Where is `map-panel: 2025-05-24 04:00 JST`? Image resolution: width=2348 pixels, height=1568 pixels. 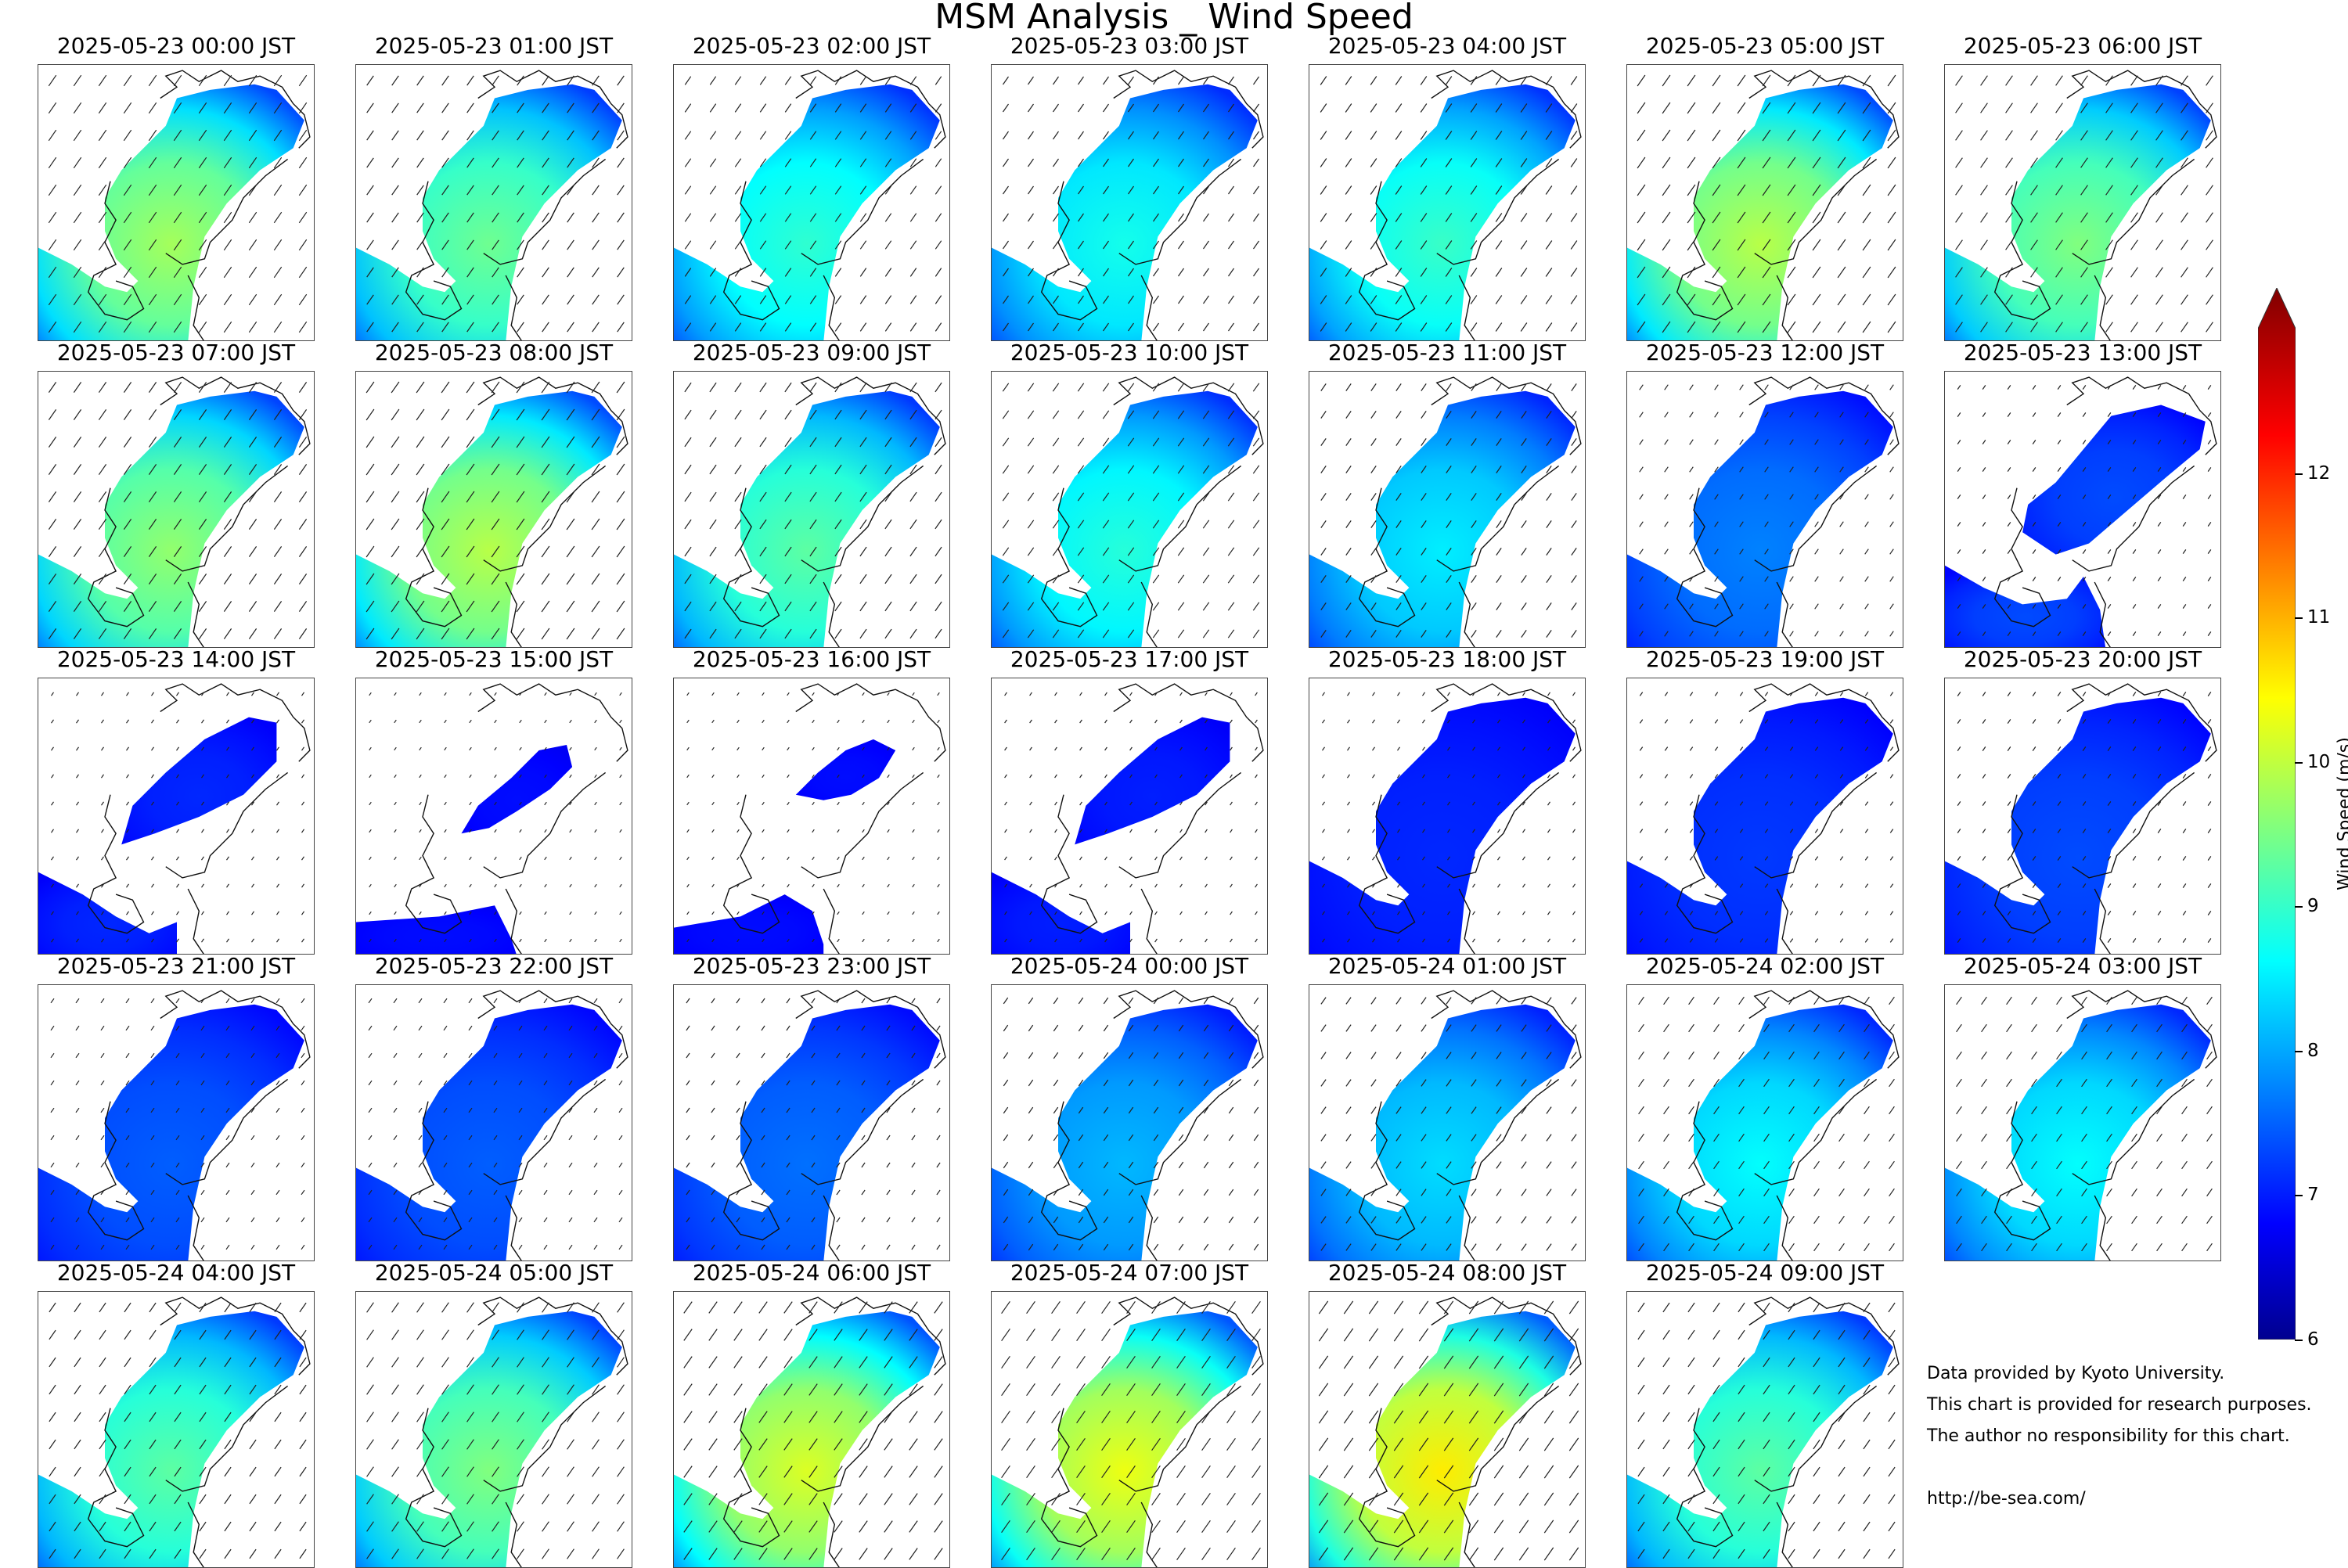
map-panel: 2025-05-24 04:00 JST is located at coordinates (176, 1430).